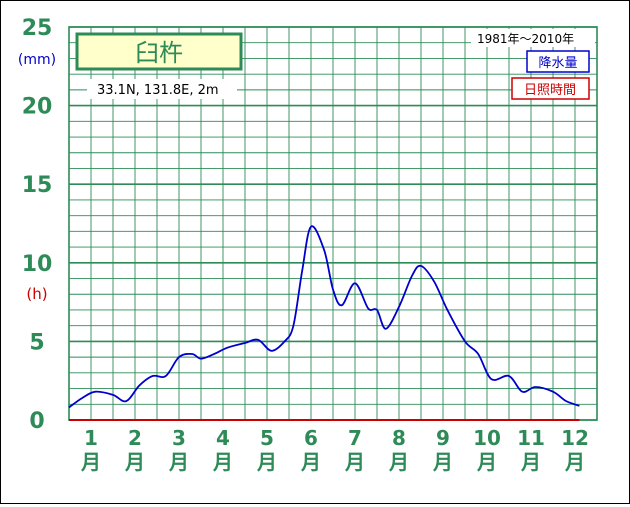  What do you see at coordinates (91, 438) in the screenshot?
I see `month-number-label: 1` at bounding box center [91, 438].